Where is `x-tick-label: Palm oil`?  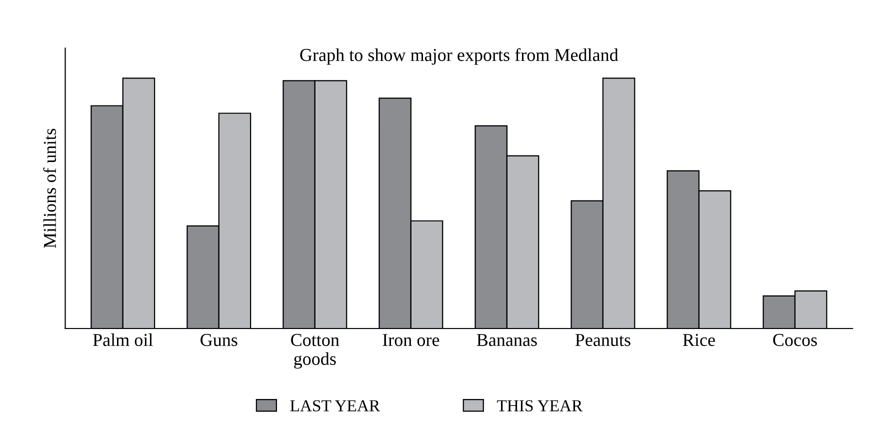
x-tick-label: Palm oil is located at coordinates (123, 339).